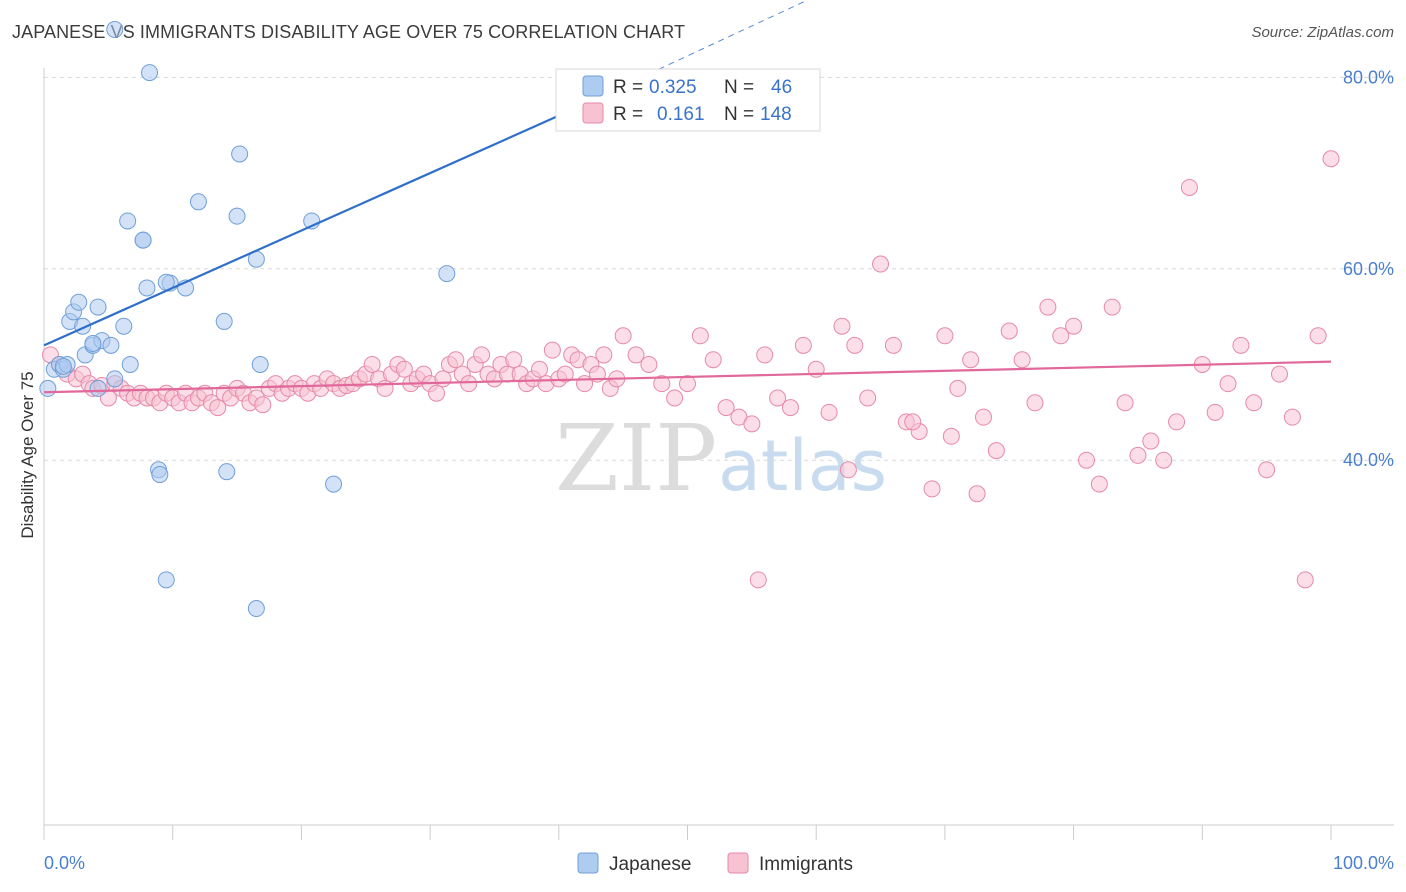 This screenshot has width=1406, height=892. What do you see at coordinates (681, 114) in the screenshot?
I see `legend-r-value-immigrants: 0.161` at bounding box center [681, 114].